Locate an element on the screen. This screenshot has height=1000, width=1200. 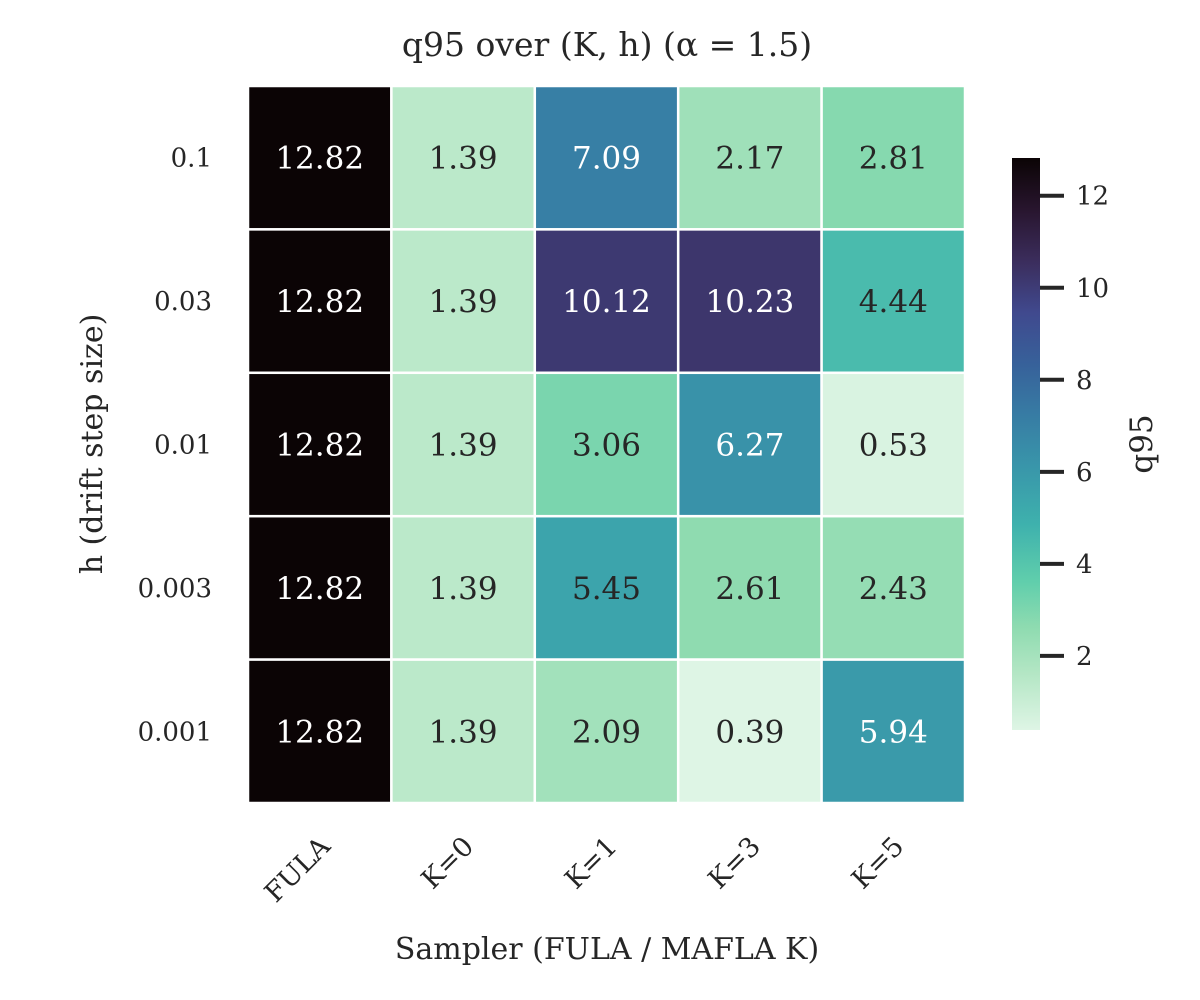
x-axis-label: Sampler (FULA / MAFLA K) is located at coordinates (607, 949).